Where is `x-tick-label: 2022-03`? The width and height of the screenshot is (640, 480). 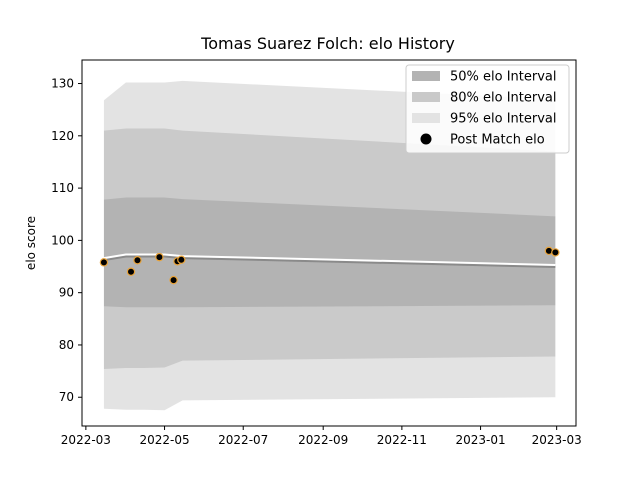
x-tick-label: 2022-03 is located at coordinates (86, 440).